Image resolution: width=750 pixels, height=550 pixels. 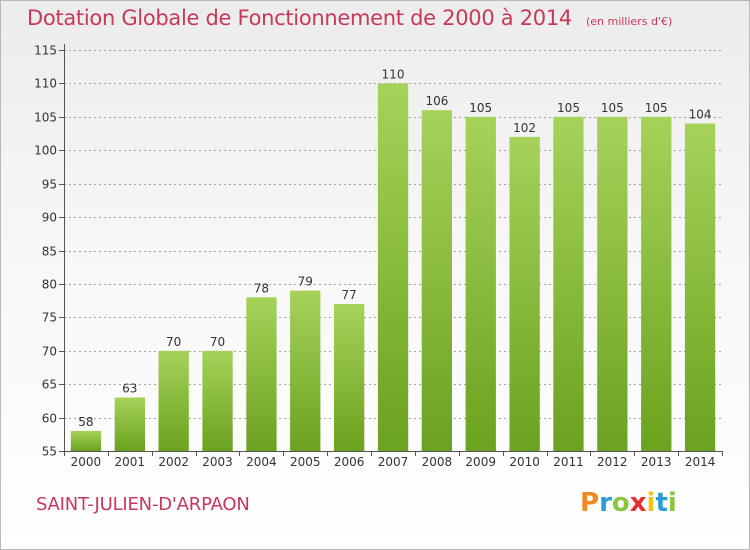 I want to click on data-label: 106, so click(x=436, y=101).